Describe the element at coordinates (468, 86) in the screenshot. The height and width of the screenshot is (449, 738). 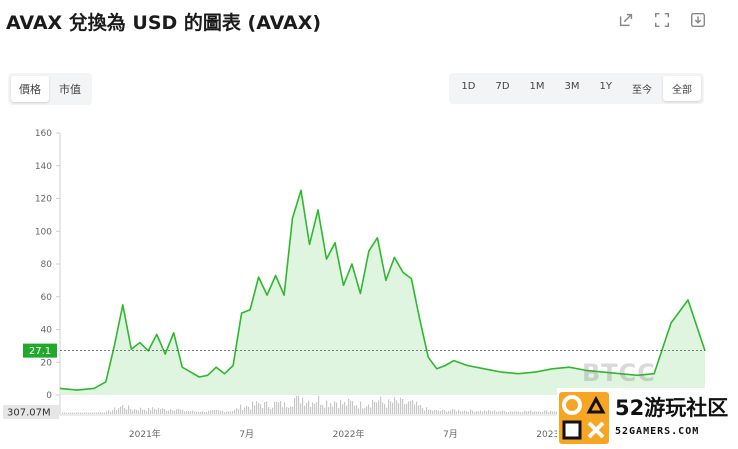
I see `range-1d: 1D` at that location.